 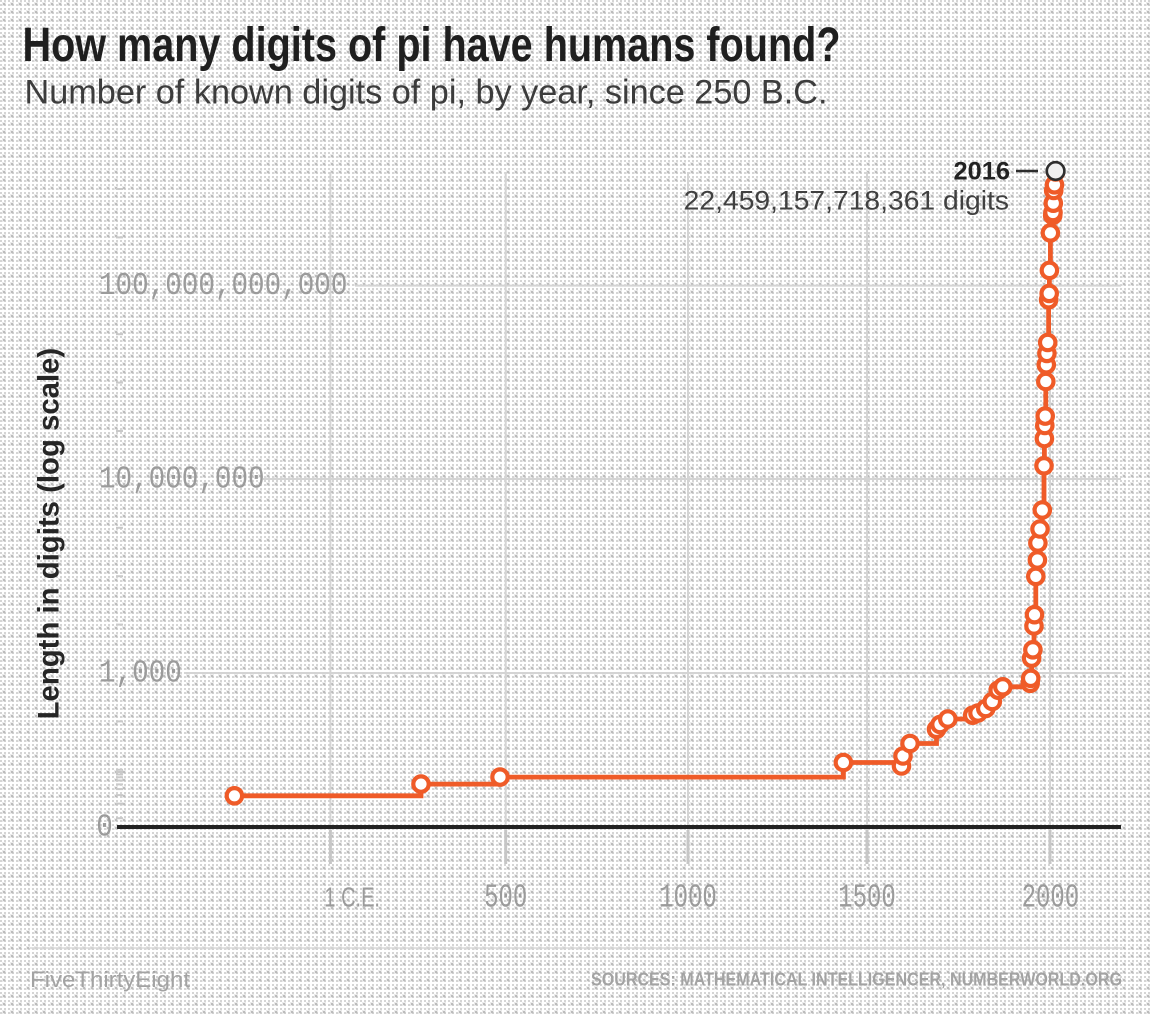 I want to click on svg-text: 500, so click(x=505, y=898).